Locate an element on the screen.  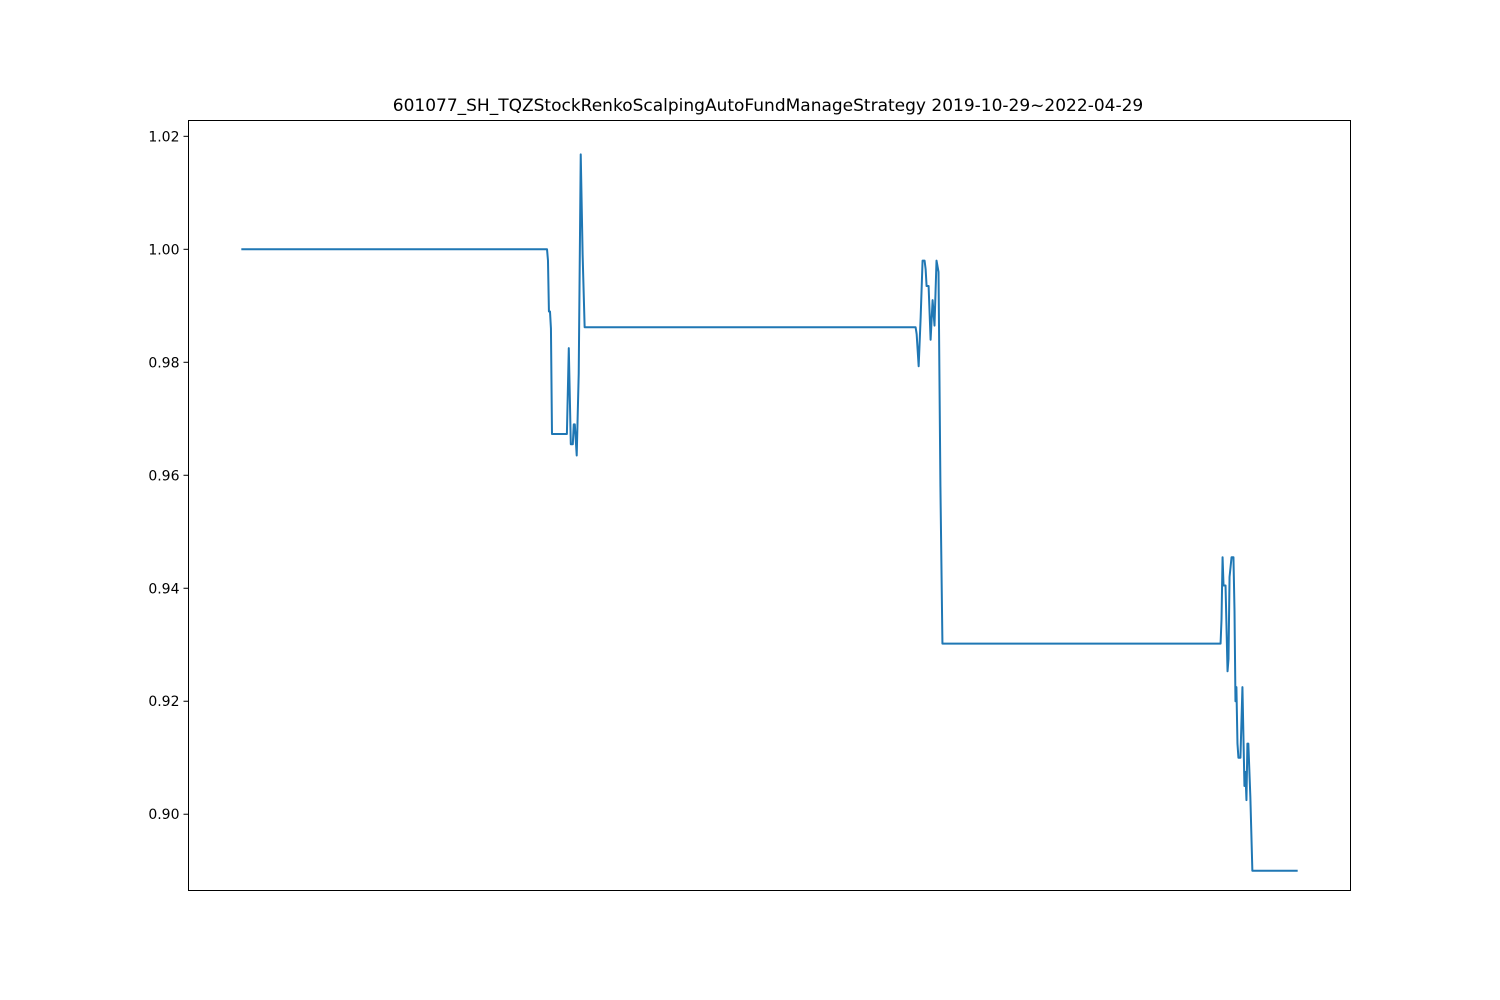
y-tick-label: 0.96 is located at coordinates (163, 476).